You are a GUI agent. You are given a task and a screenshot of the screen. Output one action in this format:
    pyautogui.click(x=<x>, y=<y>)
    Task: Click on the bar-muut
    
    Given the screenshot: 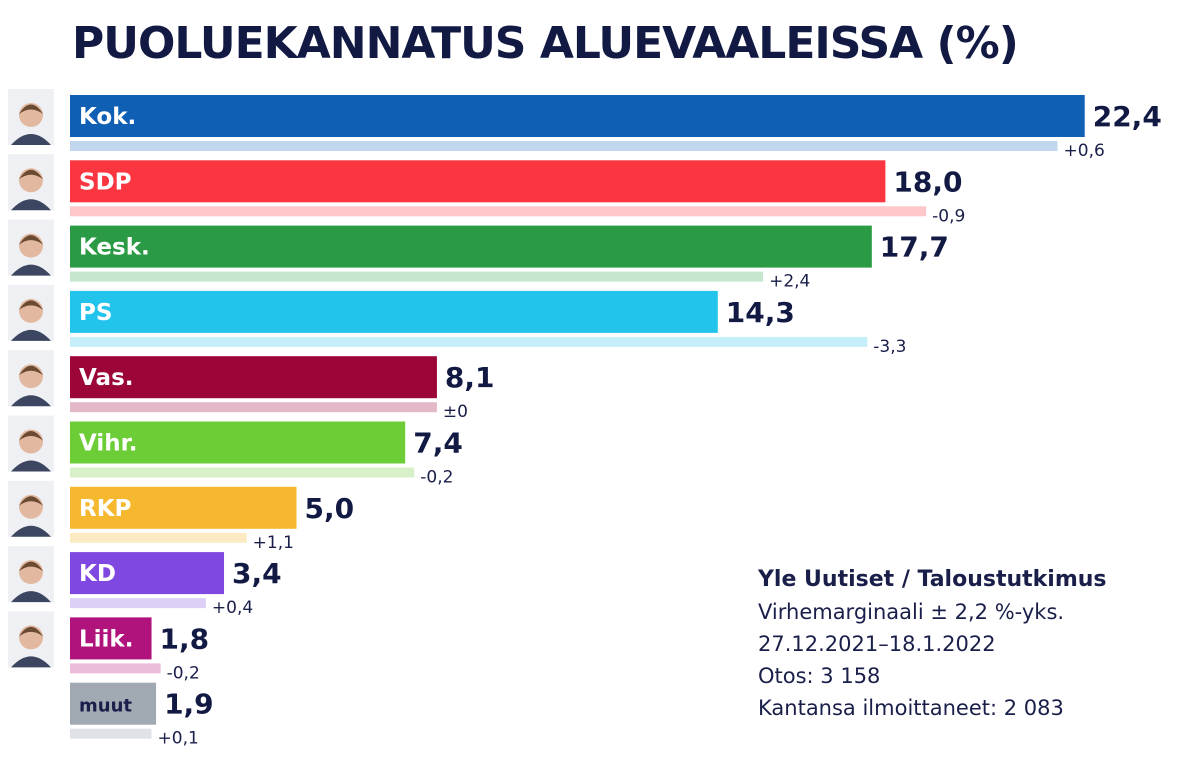 What is the action you would take?
    pyautogui.click(x=113, y=703)
    